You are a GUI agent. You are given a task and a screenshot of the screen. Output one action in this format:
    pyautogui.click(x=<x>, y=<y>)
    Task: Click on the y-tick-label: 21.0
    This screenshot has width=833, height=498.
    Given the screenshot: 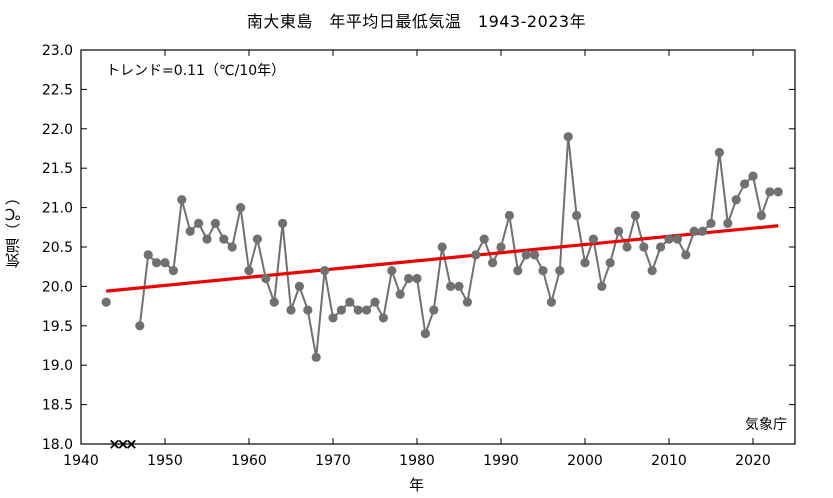 What is the action you would take?
    pyautogui.click(x=57, y=209)
    